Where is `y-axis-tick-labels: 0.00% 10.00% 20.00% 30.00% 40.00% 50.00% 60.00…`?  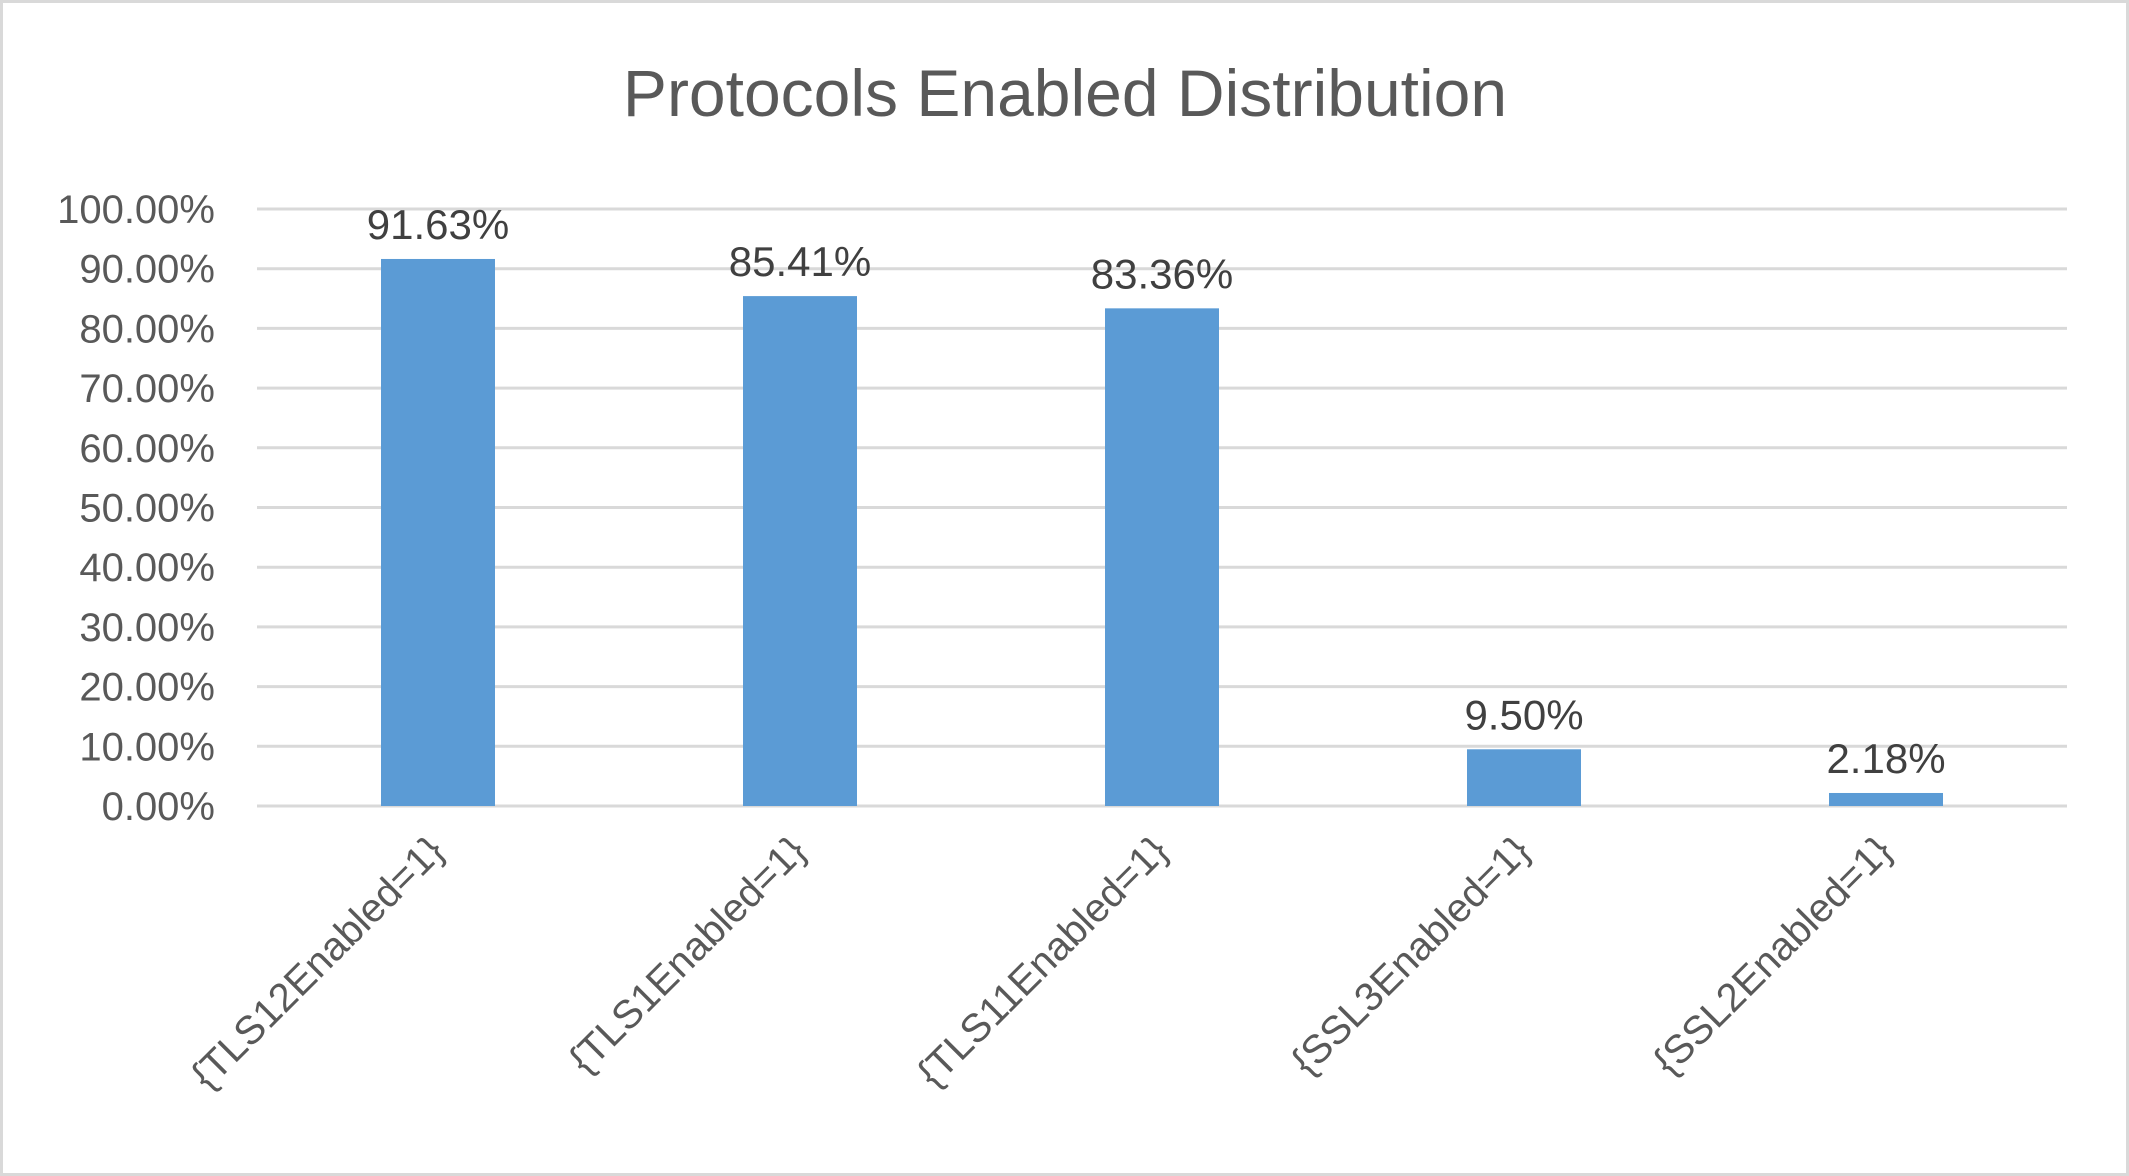 y-axis-tick-labels: 0.00% 10.00% 20.00% 30.00% 40.00% 50.00% 60.00… is located at coordinates (136, 508).